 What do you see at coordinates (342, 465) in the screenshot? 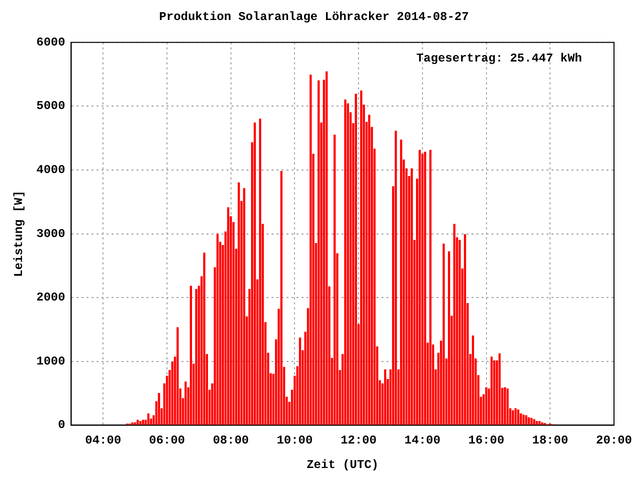
I see `x-axis-title: Zeit (UTC)` at bounding box center [342, 465].